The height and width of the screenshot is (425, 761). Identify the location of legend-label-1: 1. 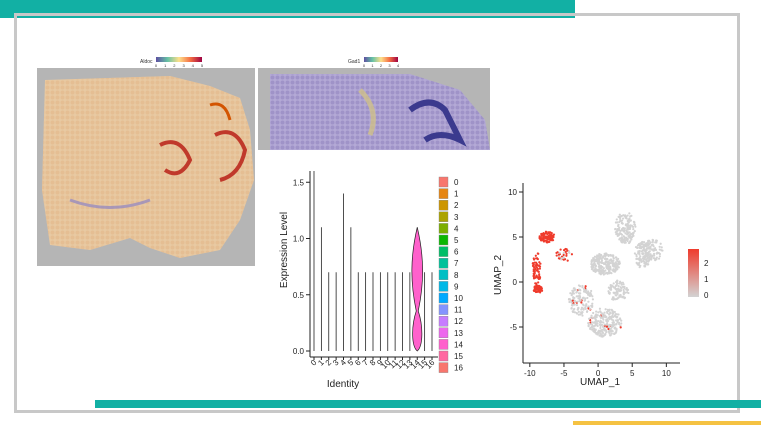
(456, 194).